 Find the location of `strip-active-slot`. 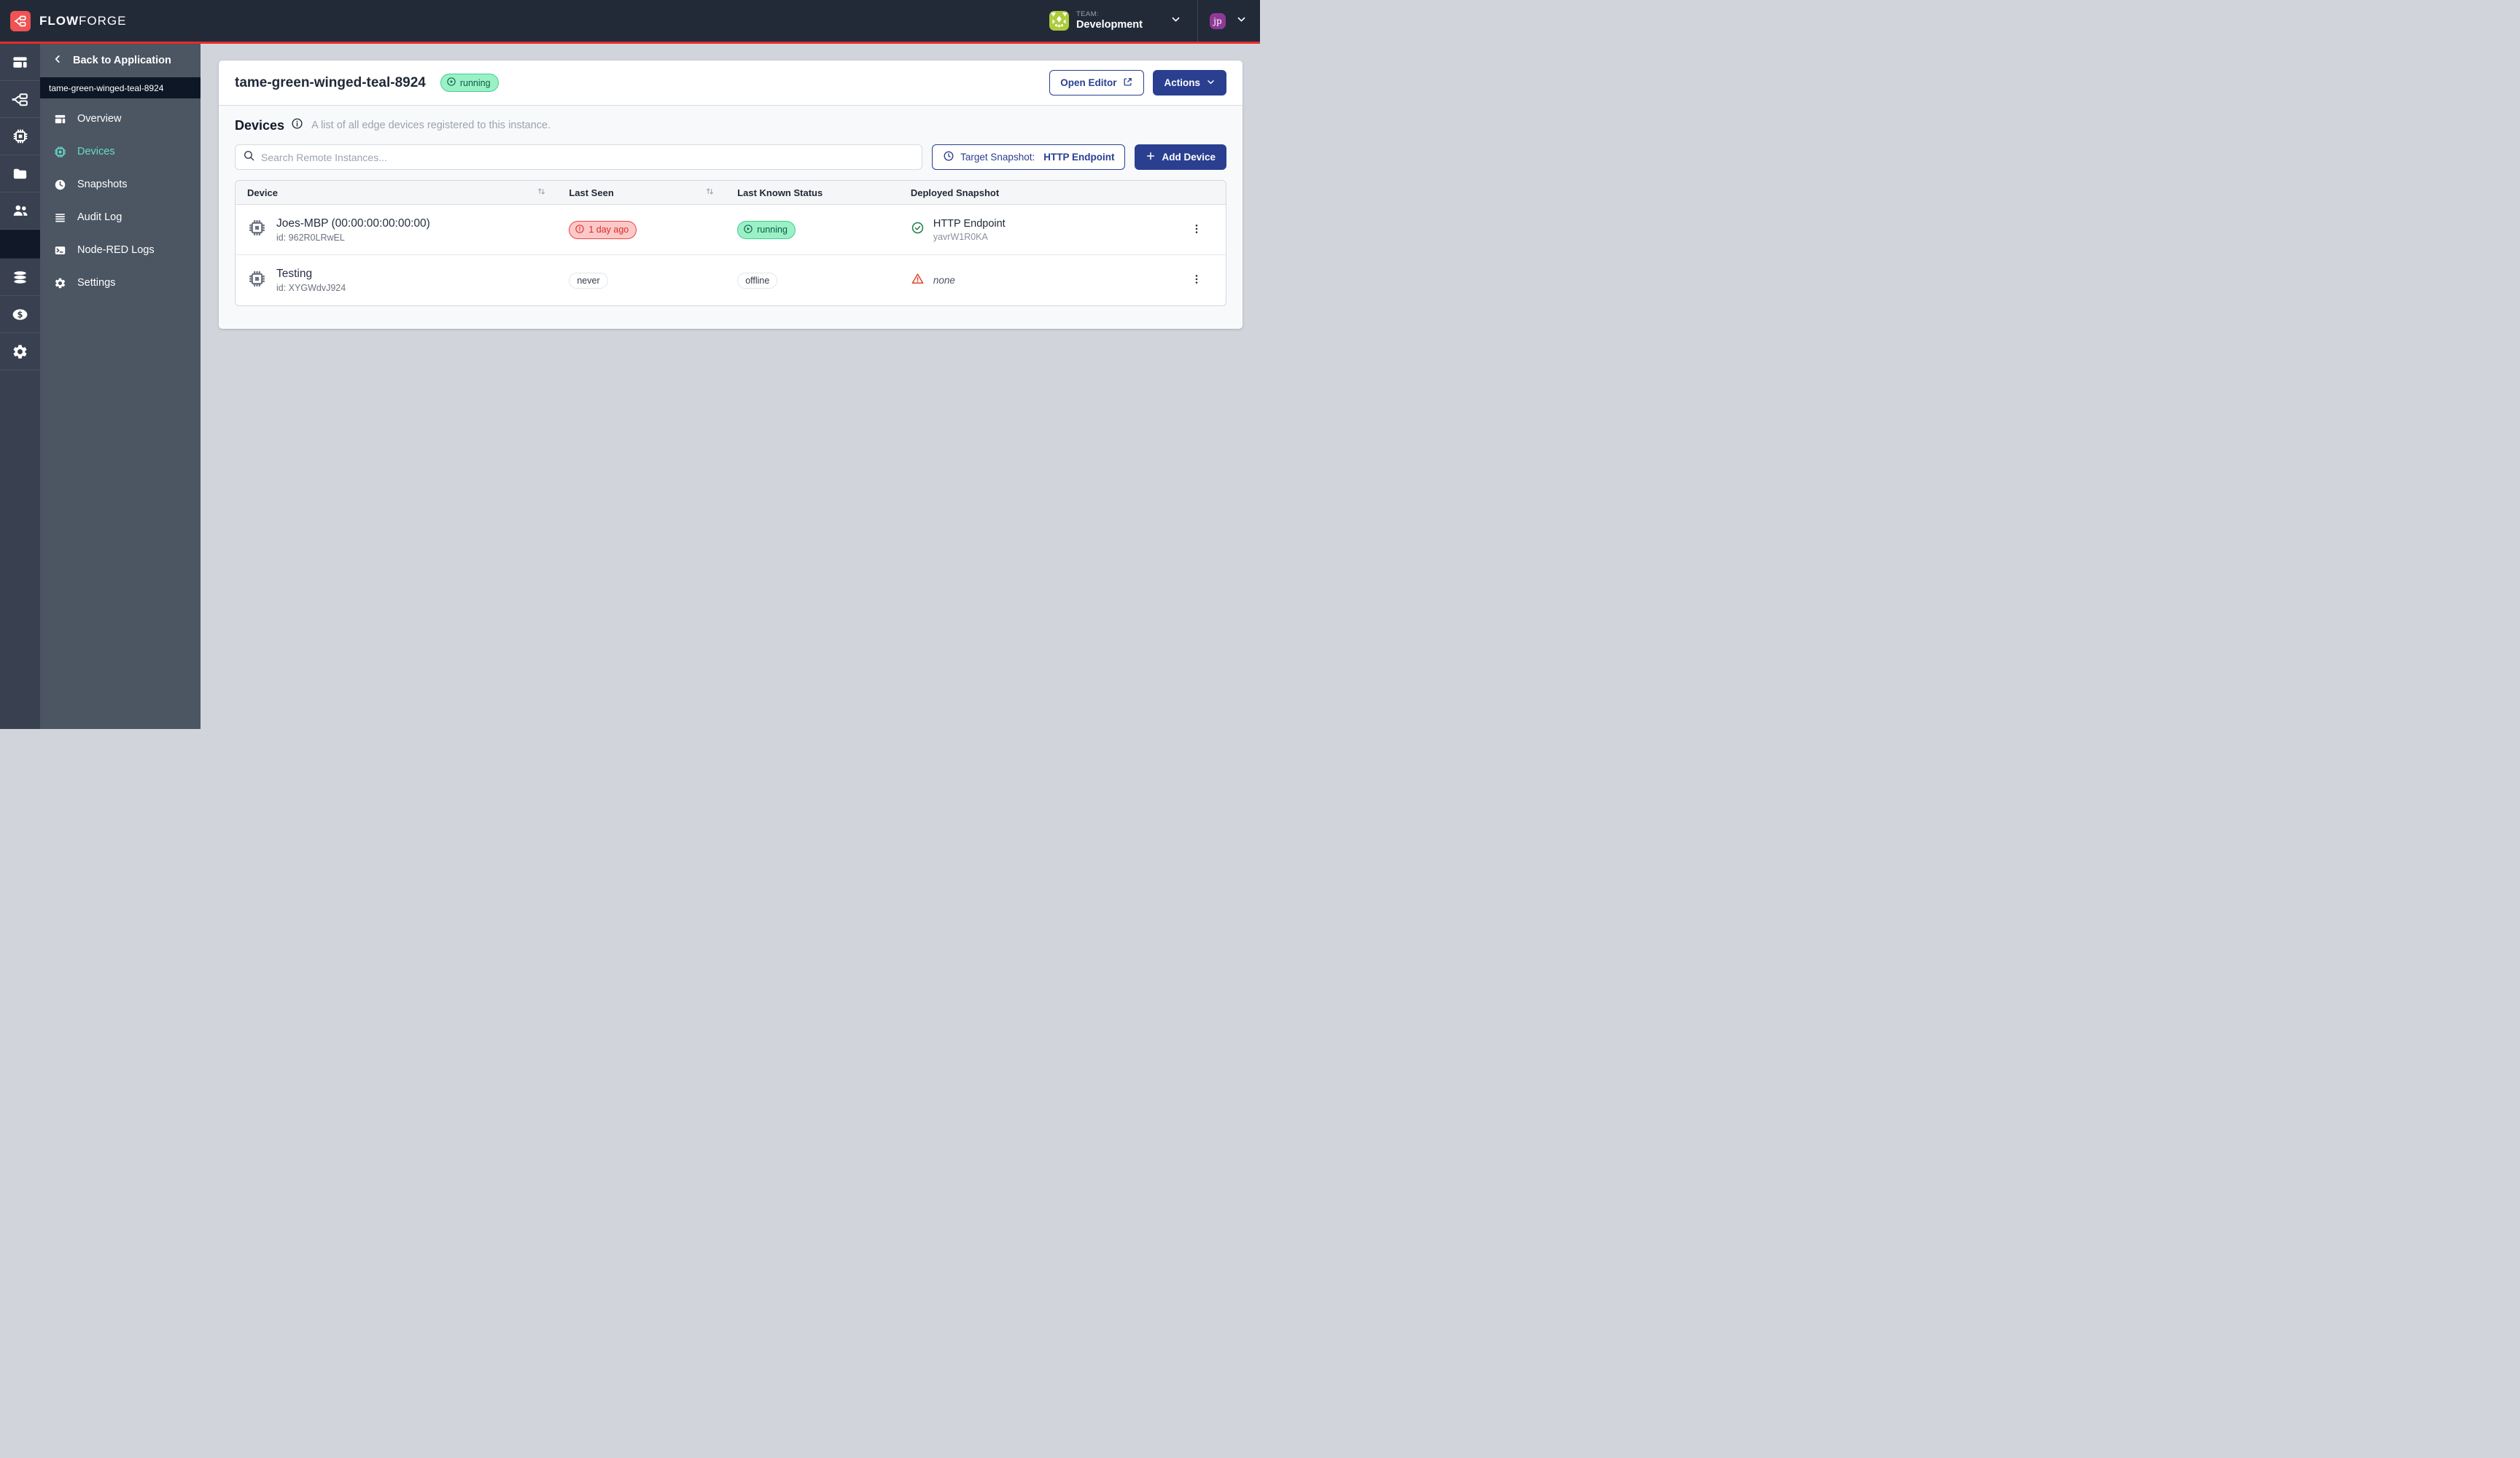

strip-active-slot is located at coordinates (20, 244).